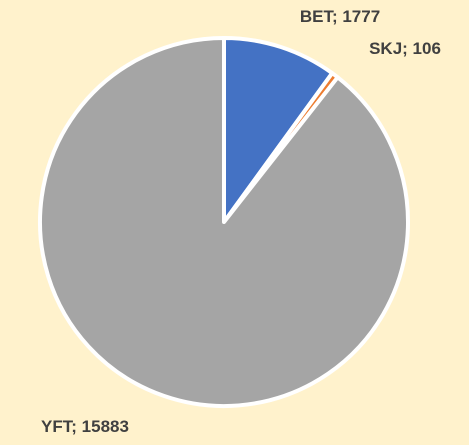 This screenshot has width=469, height=445. I want to click on label-value: 15883, so click(105, 426).